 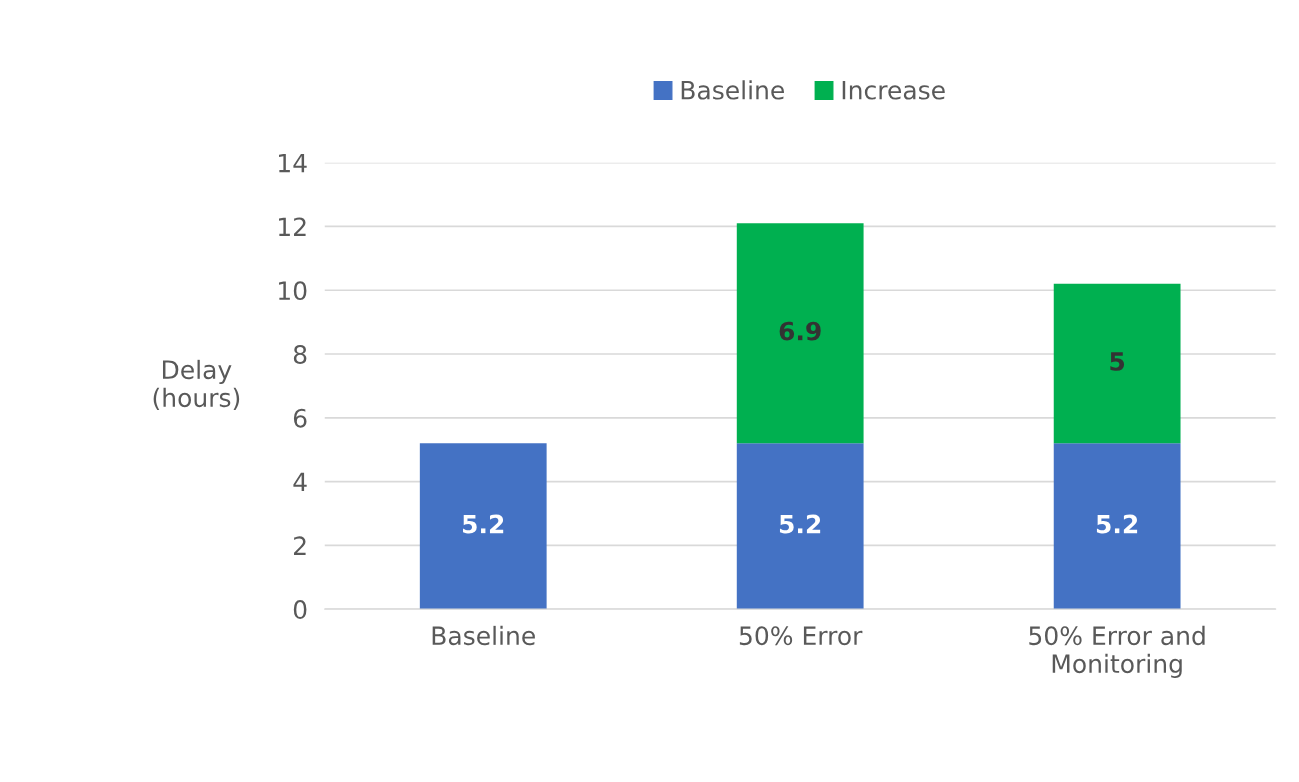 I want to click on data-label: 5, so click(x=1117, y=361).